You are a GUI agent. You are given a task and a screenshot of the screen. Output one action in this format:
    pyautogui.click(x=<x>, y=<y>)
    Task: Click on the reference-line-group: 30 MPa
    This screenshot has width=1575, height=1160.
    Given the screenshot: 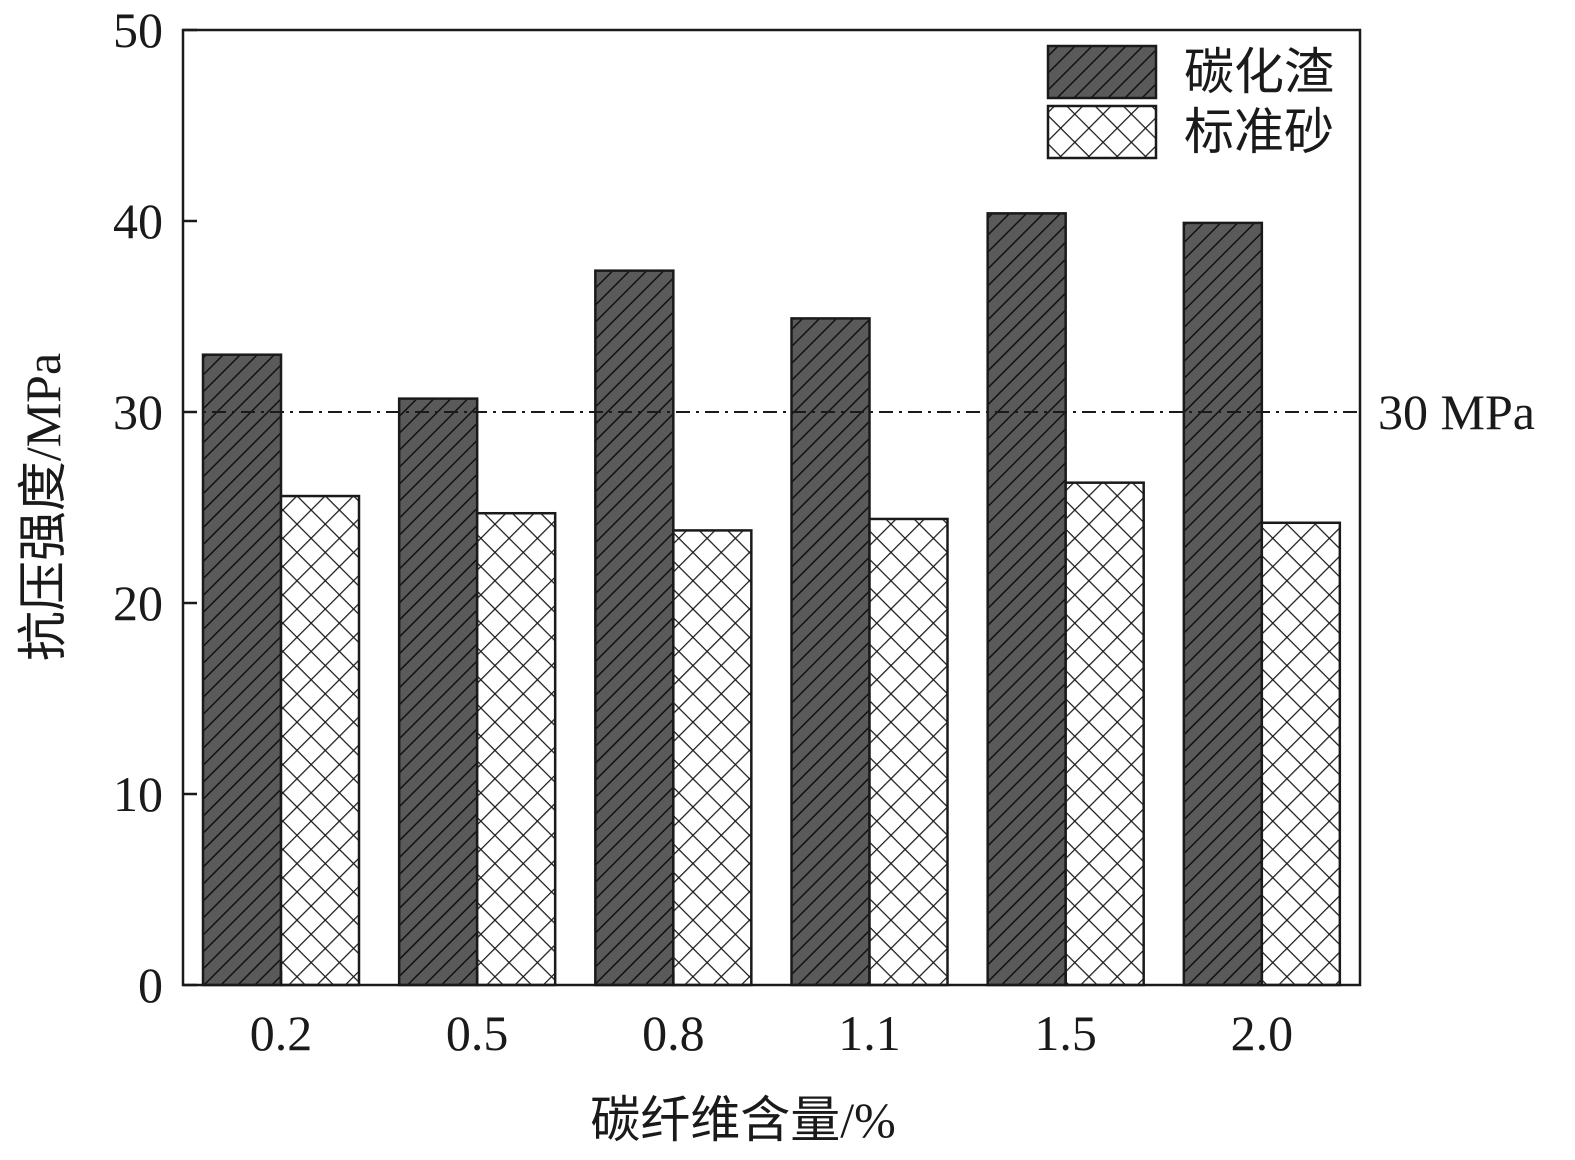 What is the action you would take?
    pyautogui.click(x=859, y=412)
    